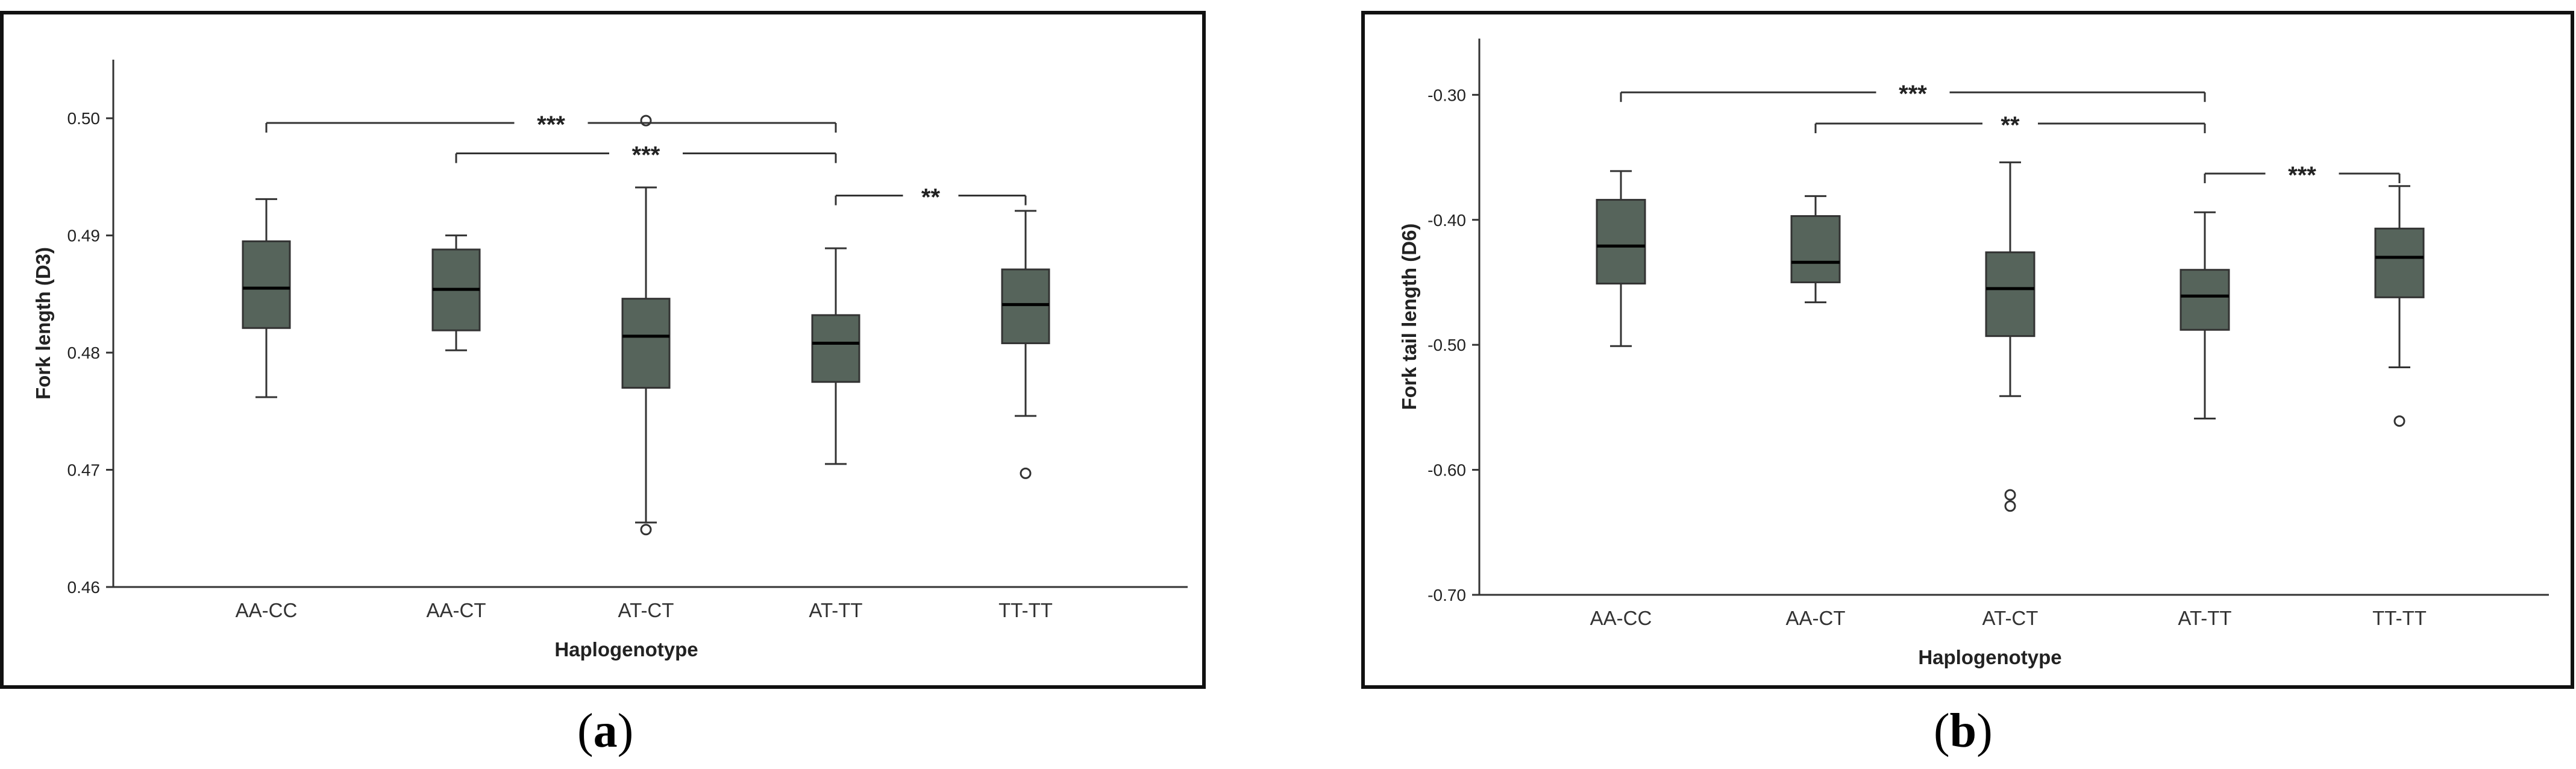 The width and height of the screenshot is (2576, 769). Describe the element at coordinates (84, 470) in the screenshot. I see `y-tick-label: 0.47` at that location.